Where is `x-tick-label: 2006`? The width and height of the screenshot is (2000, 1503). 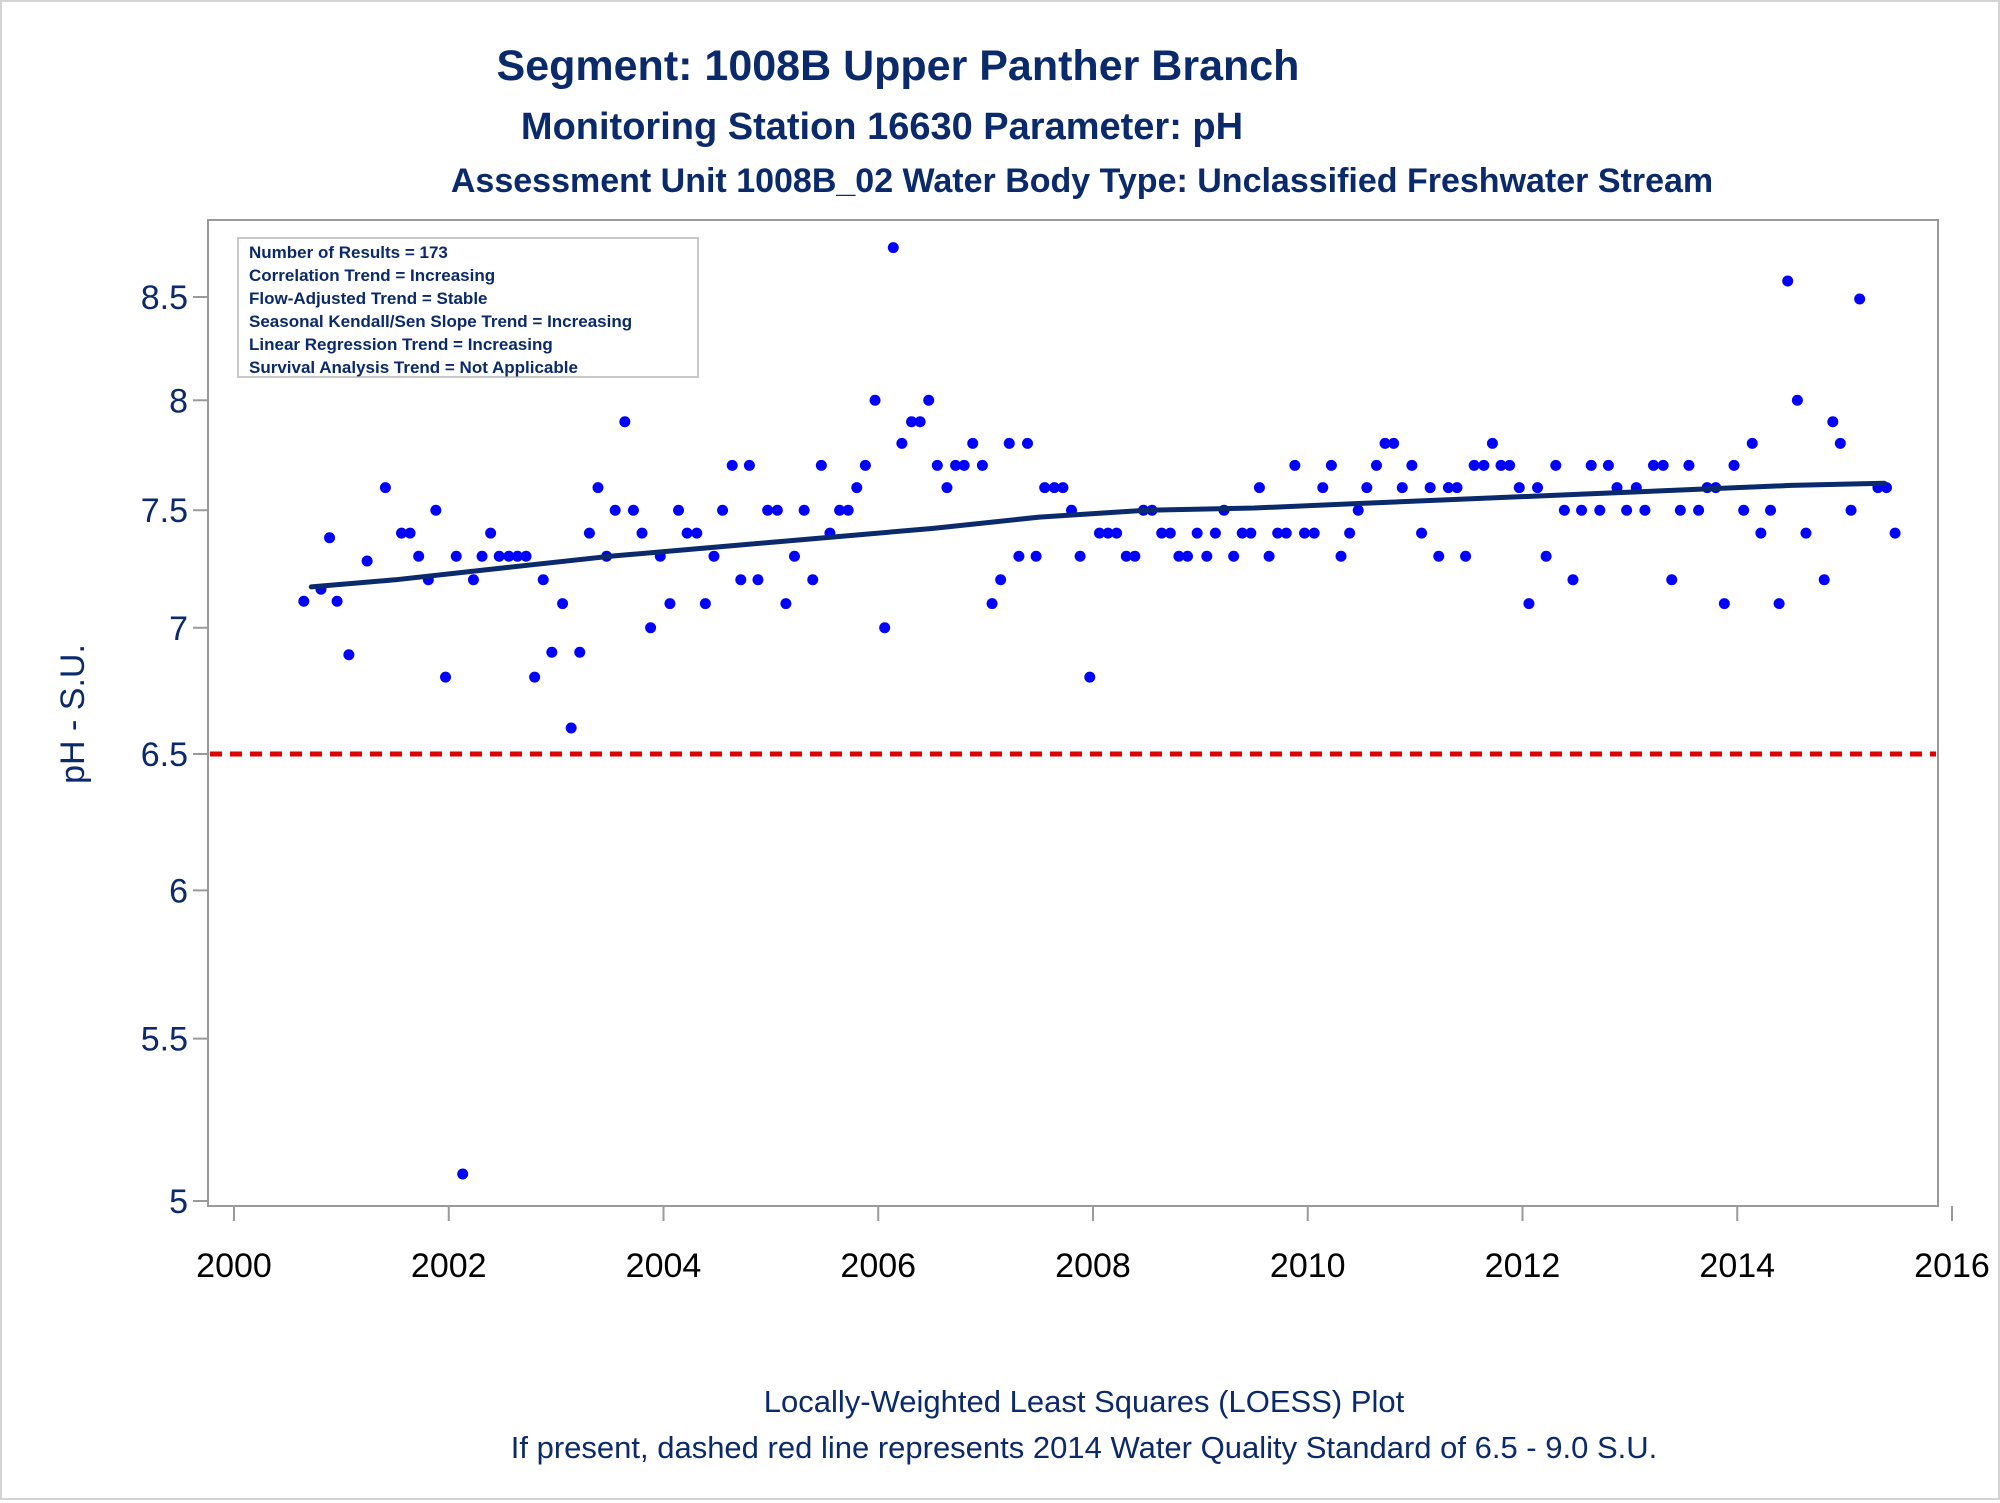 x-tick-label: 2006 is located at coordinates (878, 1266).